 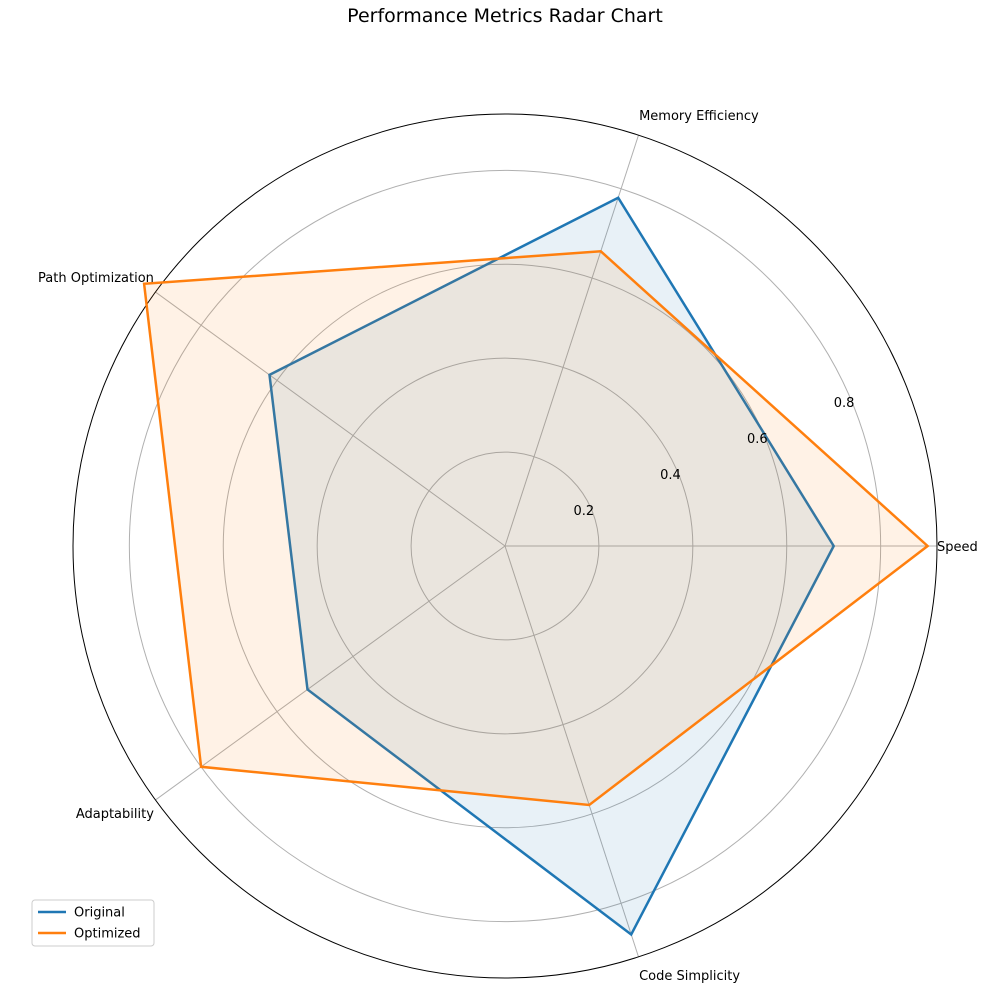 I want to click on chart-title: Performance Metrics Radar Chart, so click(x=505, y=16).